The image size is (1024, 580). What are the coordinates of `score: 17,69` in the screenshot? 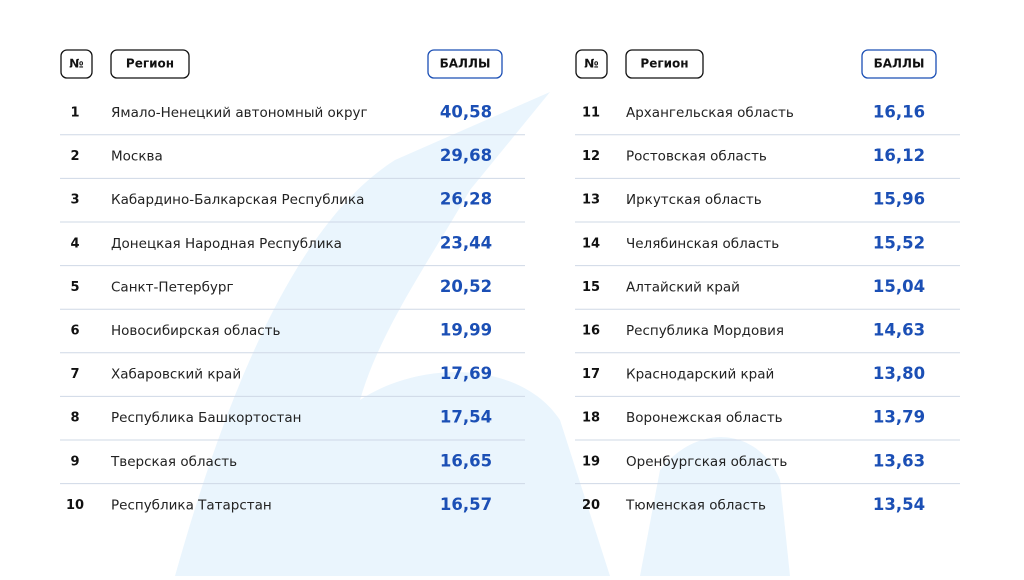 It's located at (466, 373).